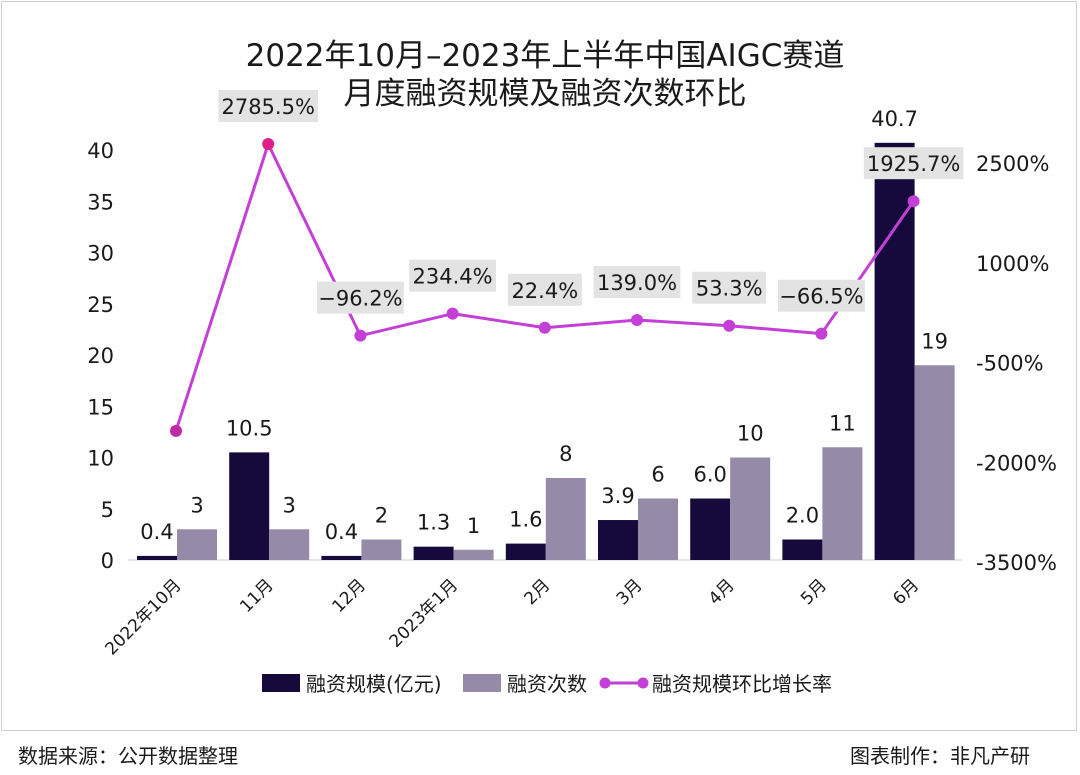 The height and width of the screenshot is (775, 1080). Describe the element at coordinates (433, 523) in the screenshot. I see `funding-amount-data-label: 1.3` at that location.